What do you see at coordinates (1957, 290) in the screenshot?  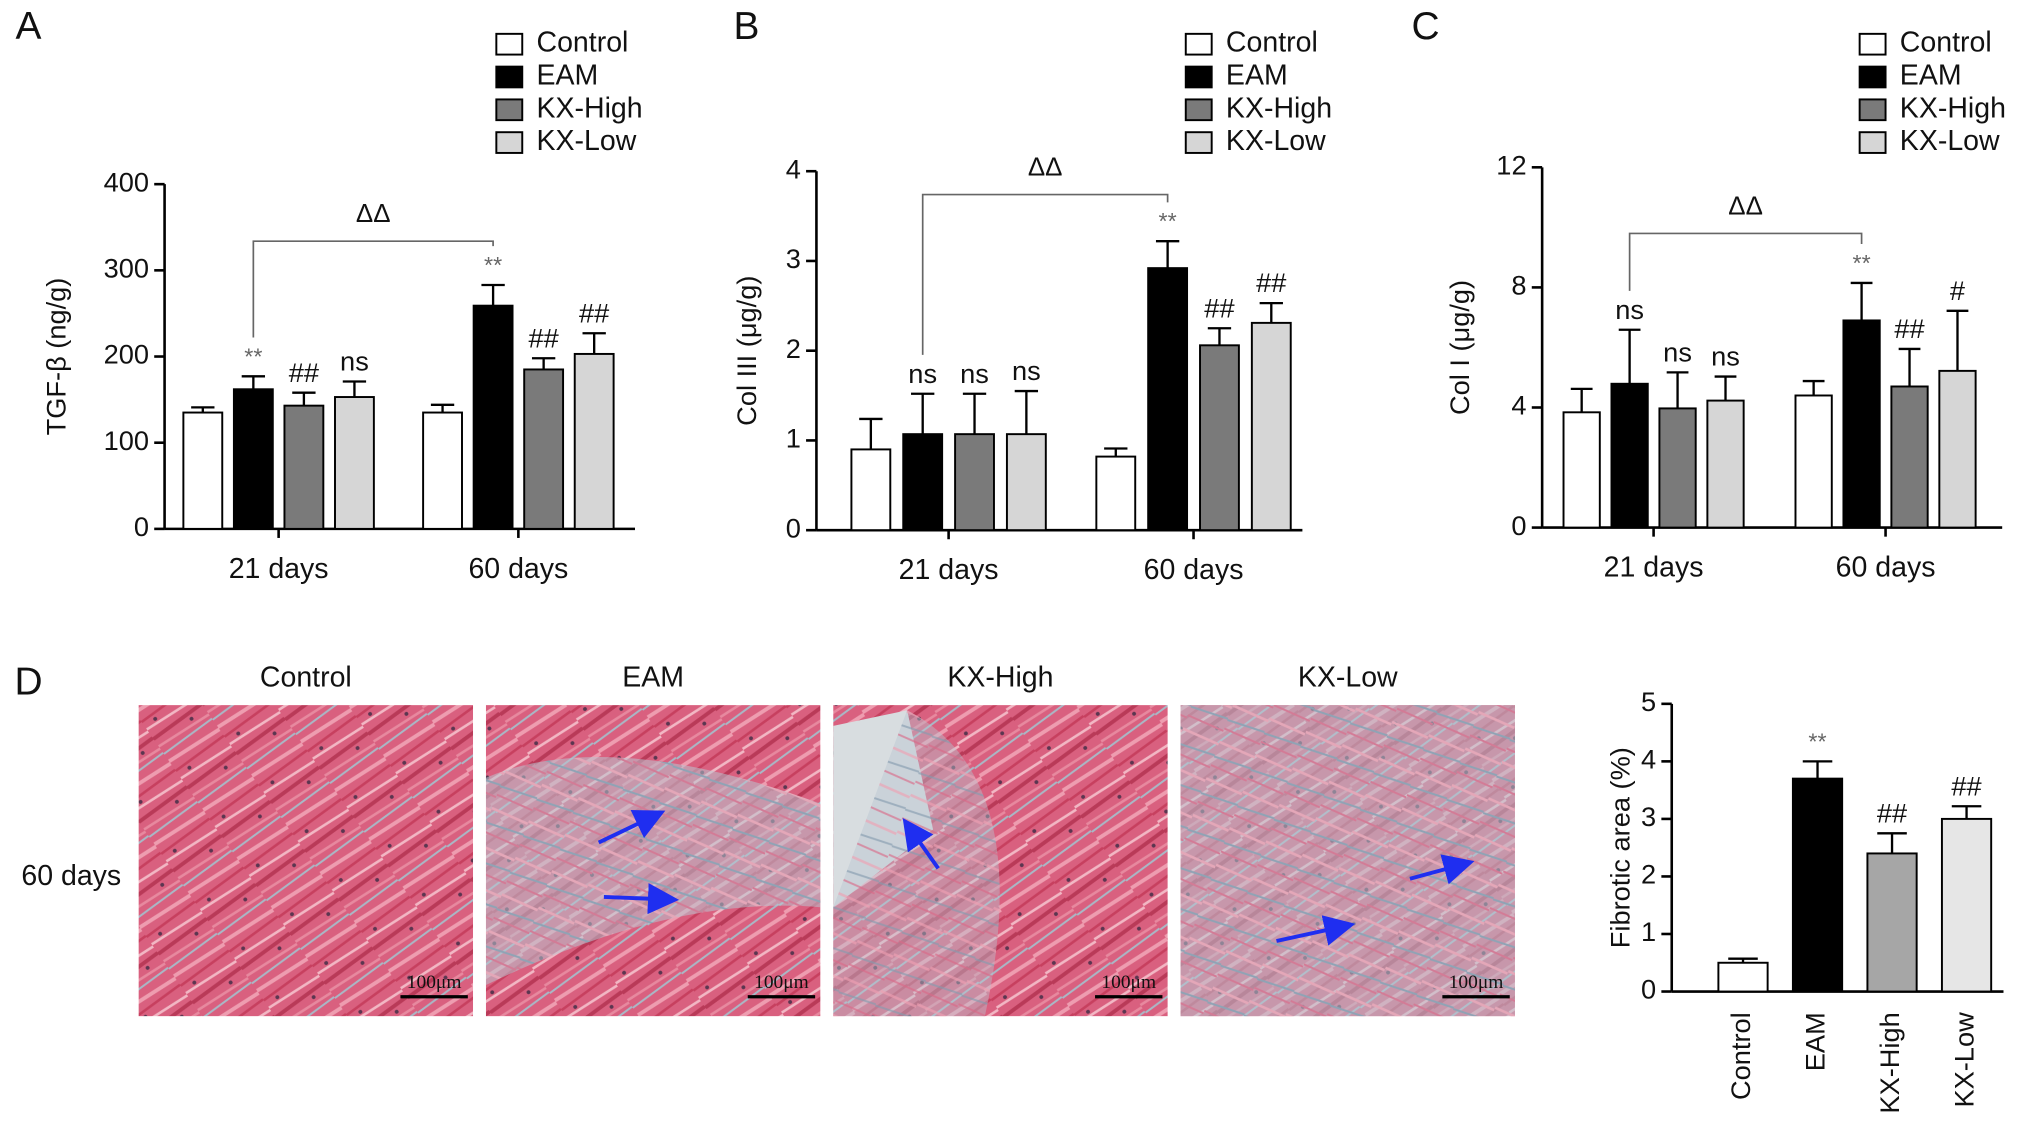 I see `significance-label: #` at bounding box center [1957, 290].